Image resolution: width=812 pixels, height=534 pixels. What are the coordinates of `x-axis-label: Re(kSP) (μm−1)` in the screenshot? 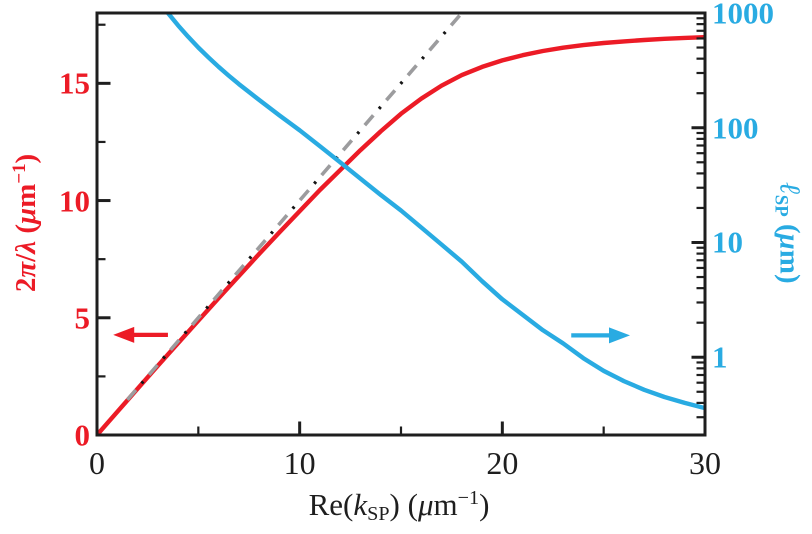 It's located at (399, 506).